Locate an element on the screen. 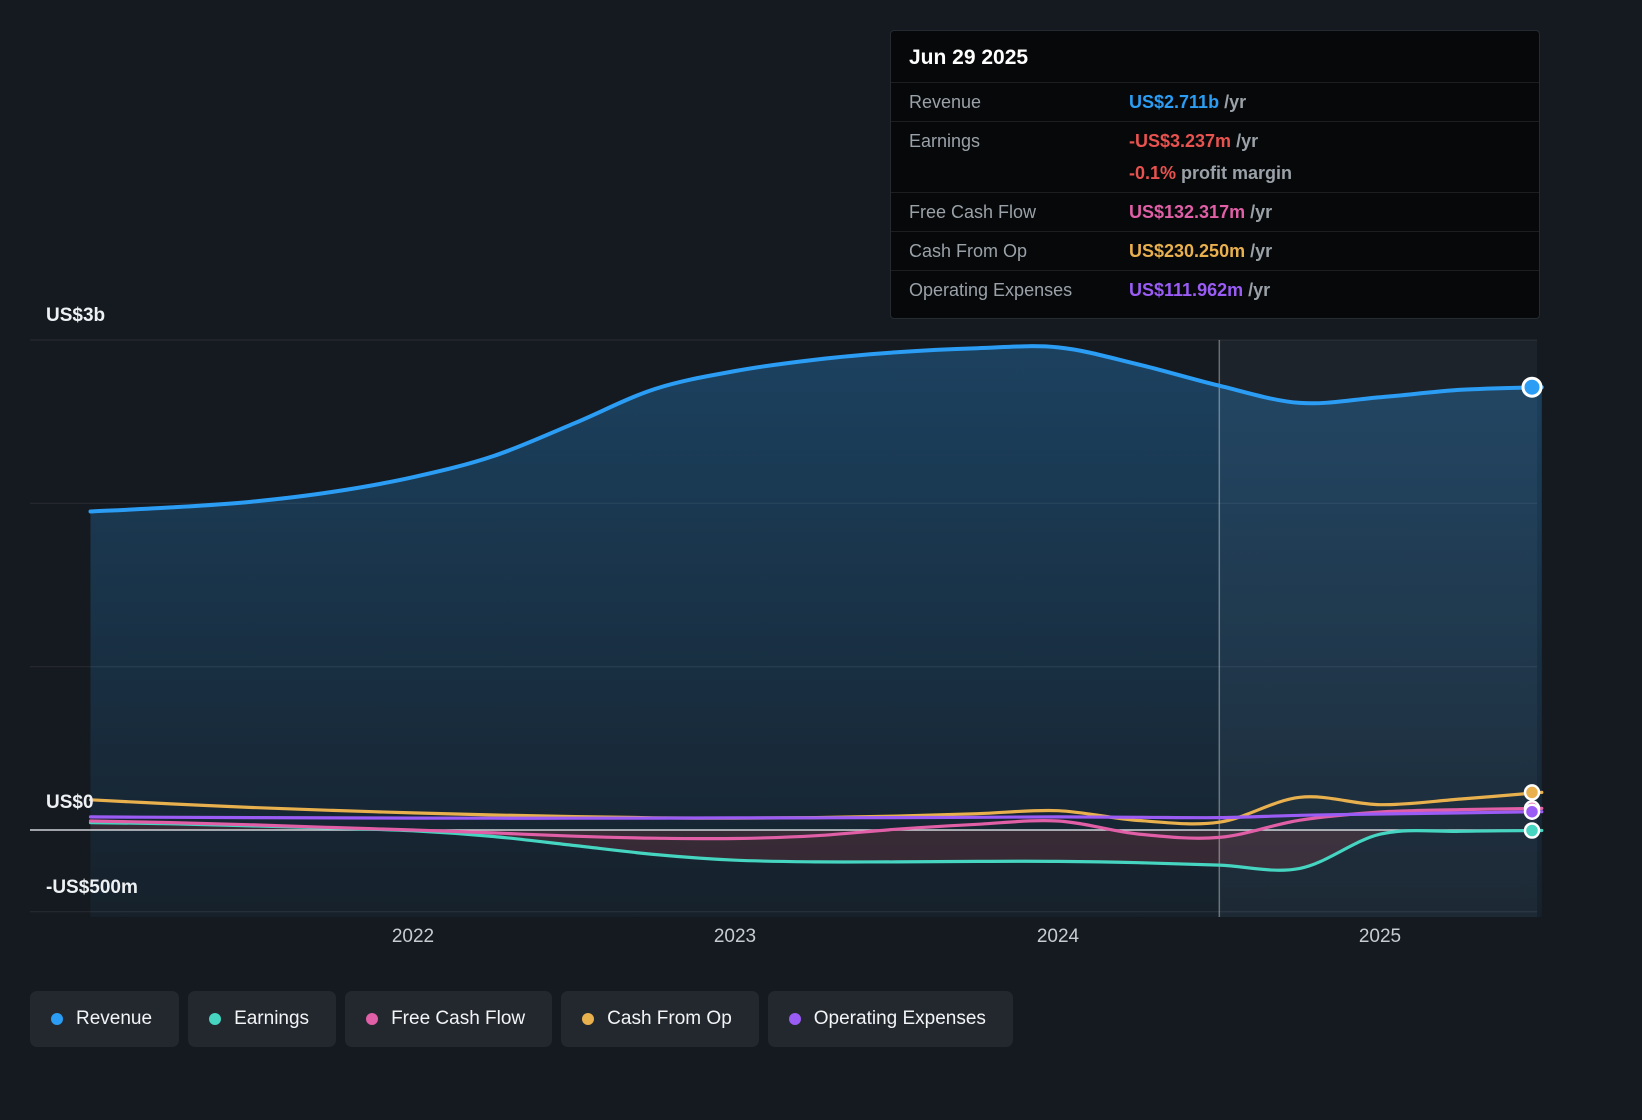 This screenshot has width=1642, height=1120. tooltip-date: Jun 29 2025 is located at coordinates (969, 57).